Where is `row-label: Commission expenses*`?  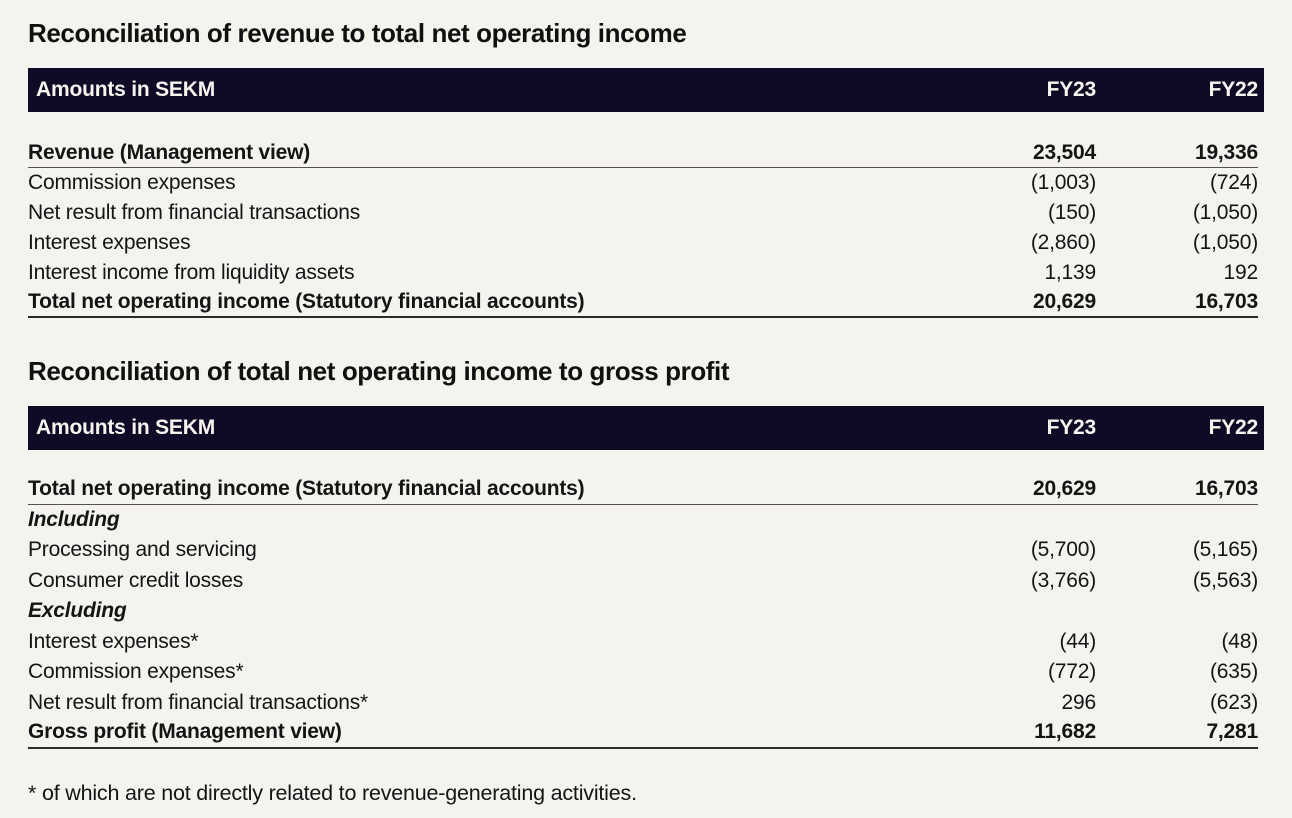 row-label: Commission expenses* is located at coordinates (136, 672).